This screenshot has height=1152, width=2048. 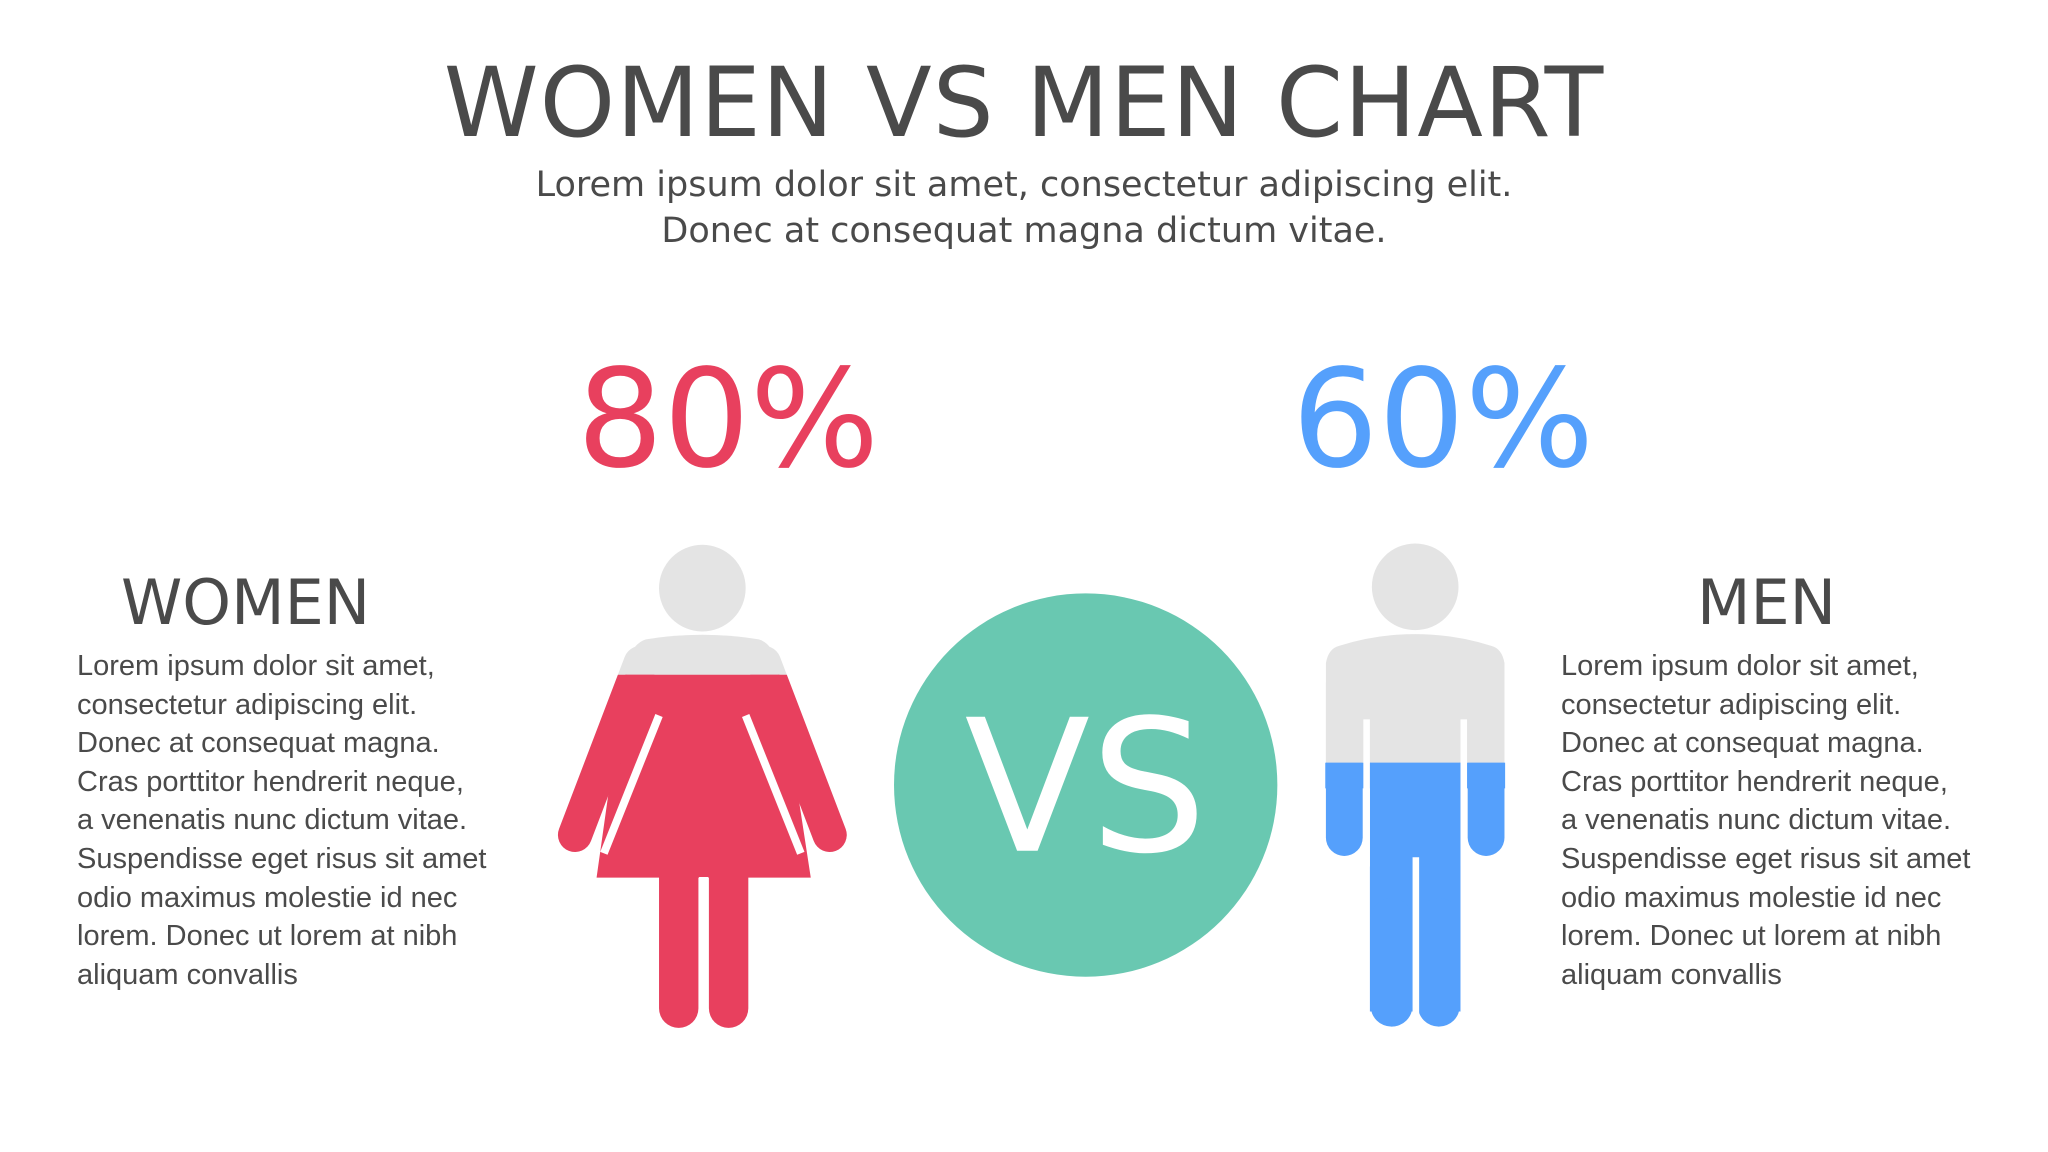 What do you see at coordinates (1742, 743) in the screenshot?
I see `men-line: Donec at consequat magna.` at bounding box center [1742, 743].